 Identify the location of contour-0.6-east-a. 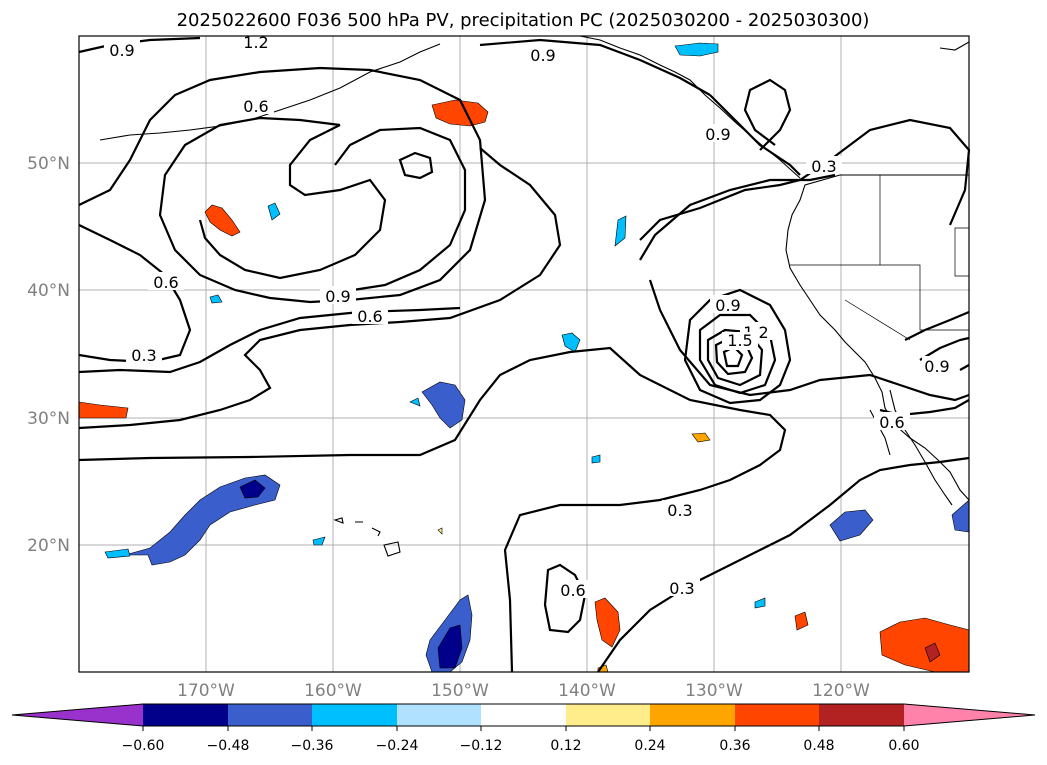
(737, 217).